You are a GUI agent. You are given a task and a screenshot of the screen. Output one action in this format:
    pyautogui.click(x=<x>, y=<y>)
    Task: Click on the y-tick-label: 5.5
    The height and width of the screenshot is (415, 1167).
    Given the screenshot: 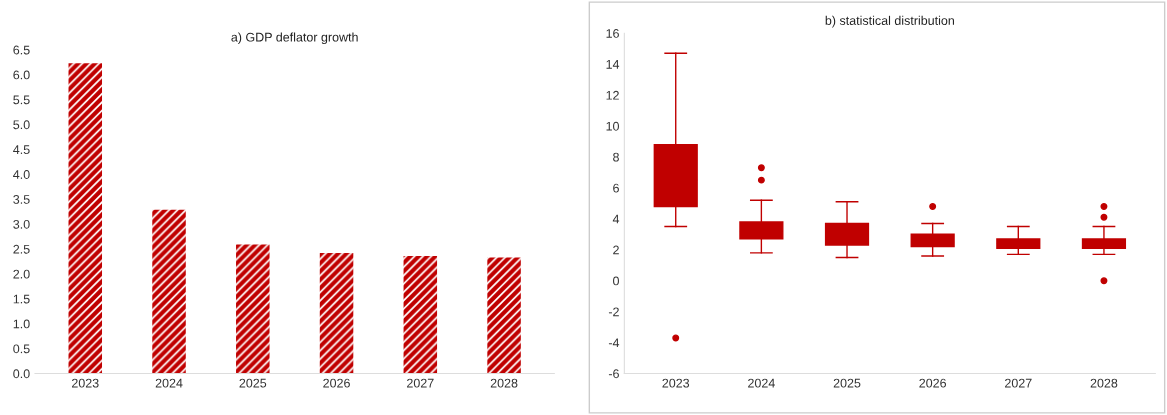 What is the action you would take?
    pyautogui.click(x=21, y=100)
    